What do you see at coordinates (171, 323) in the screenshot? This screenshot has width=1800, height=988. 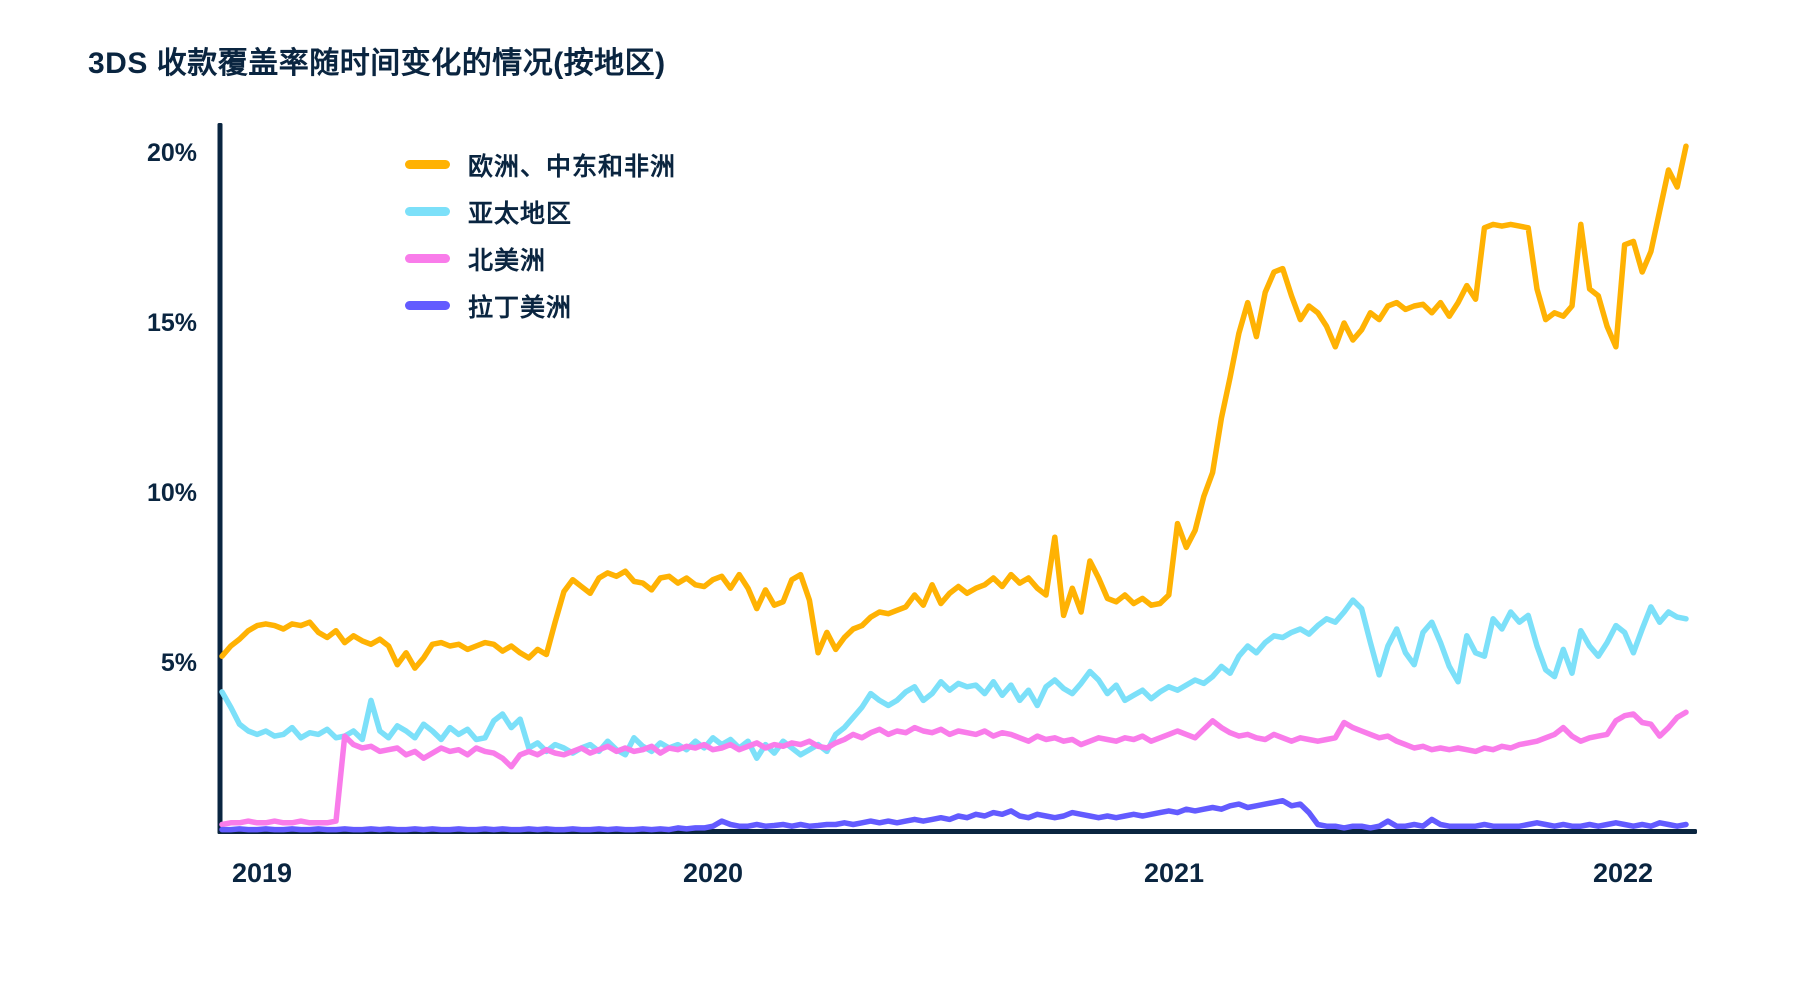 I see `y-tick-label: 15%` at bounding box center [171, 323].